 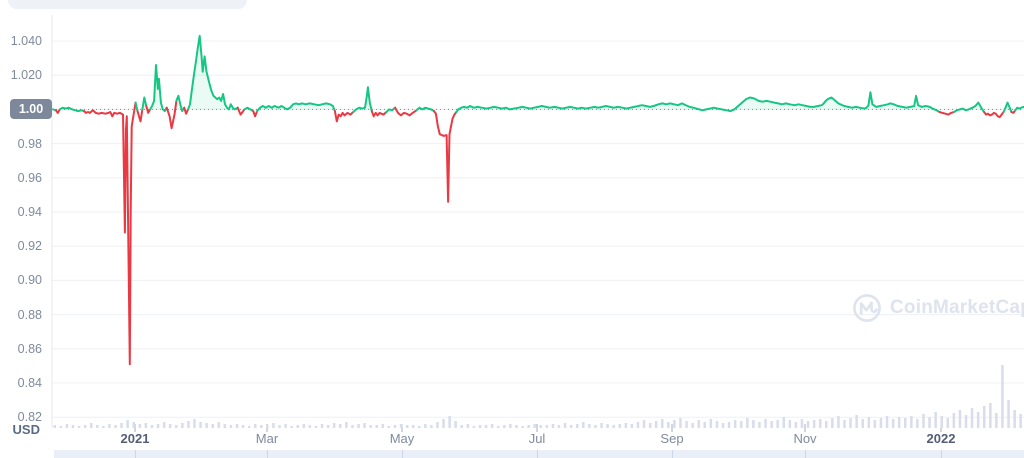 I want to click on coinmarketcap-watermark: CoinMarketCap, so click(x=938, y=308).